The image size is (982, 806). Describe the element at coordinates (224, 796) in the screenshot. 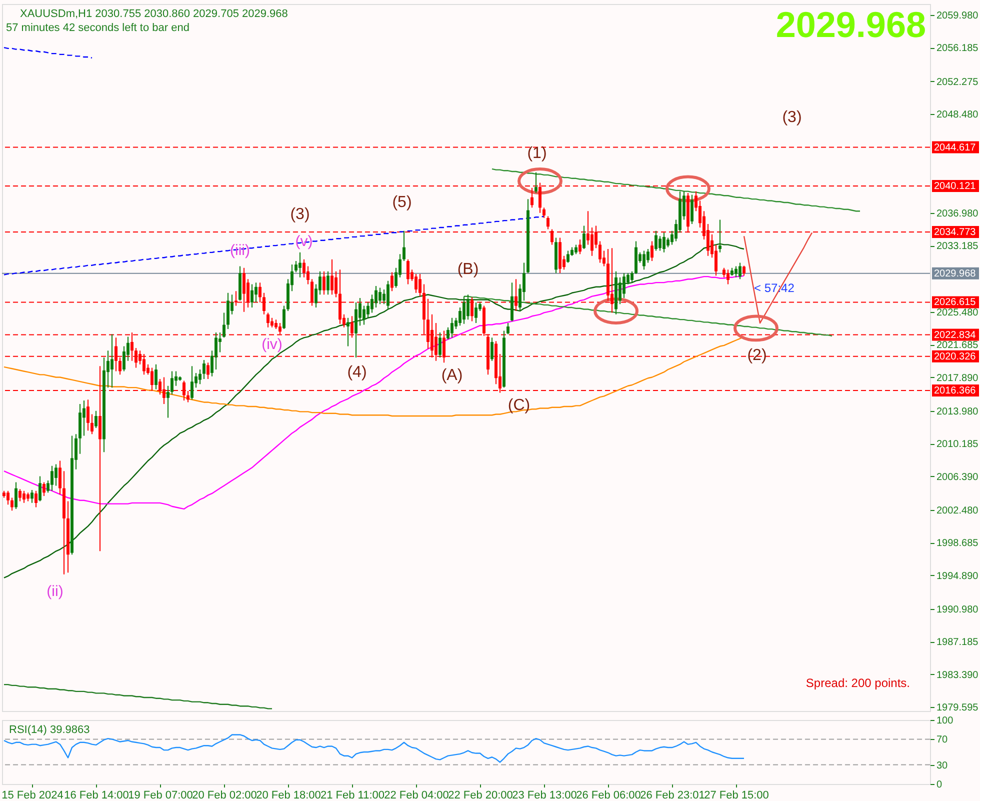

I see `x-tick-label: 20 Feb 02:00` at that location.